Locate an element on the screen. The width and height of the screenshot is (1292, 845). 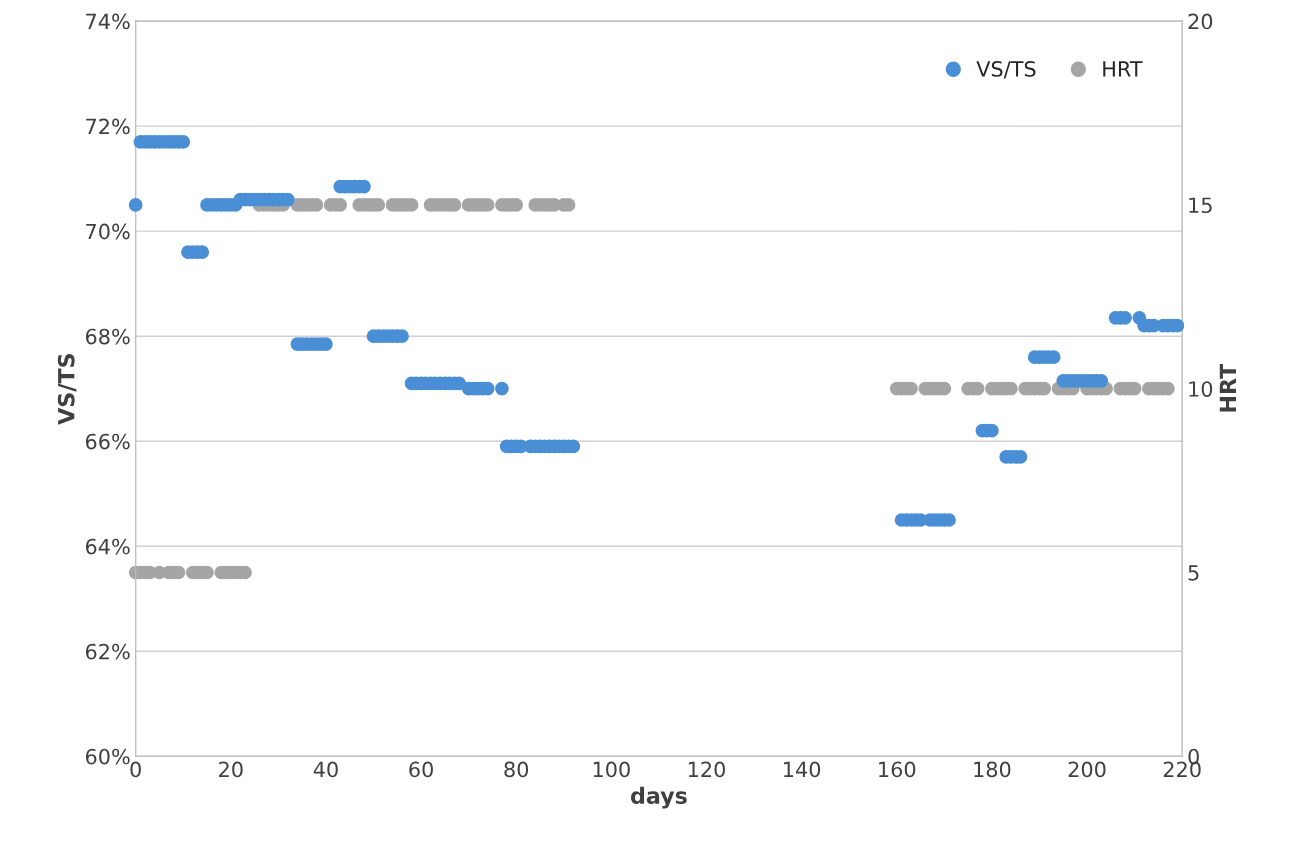
x-axis-title: days is located at coordinates (658, 797).